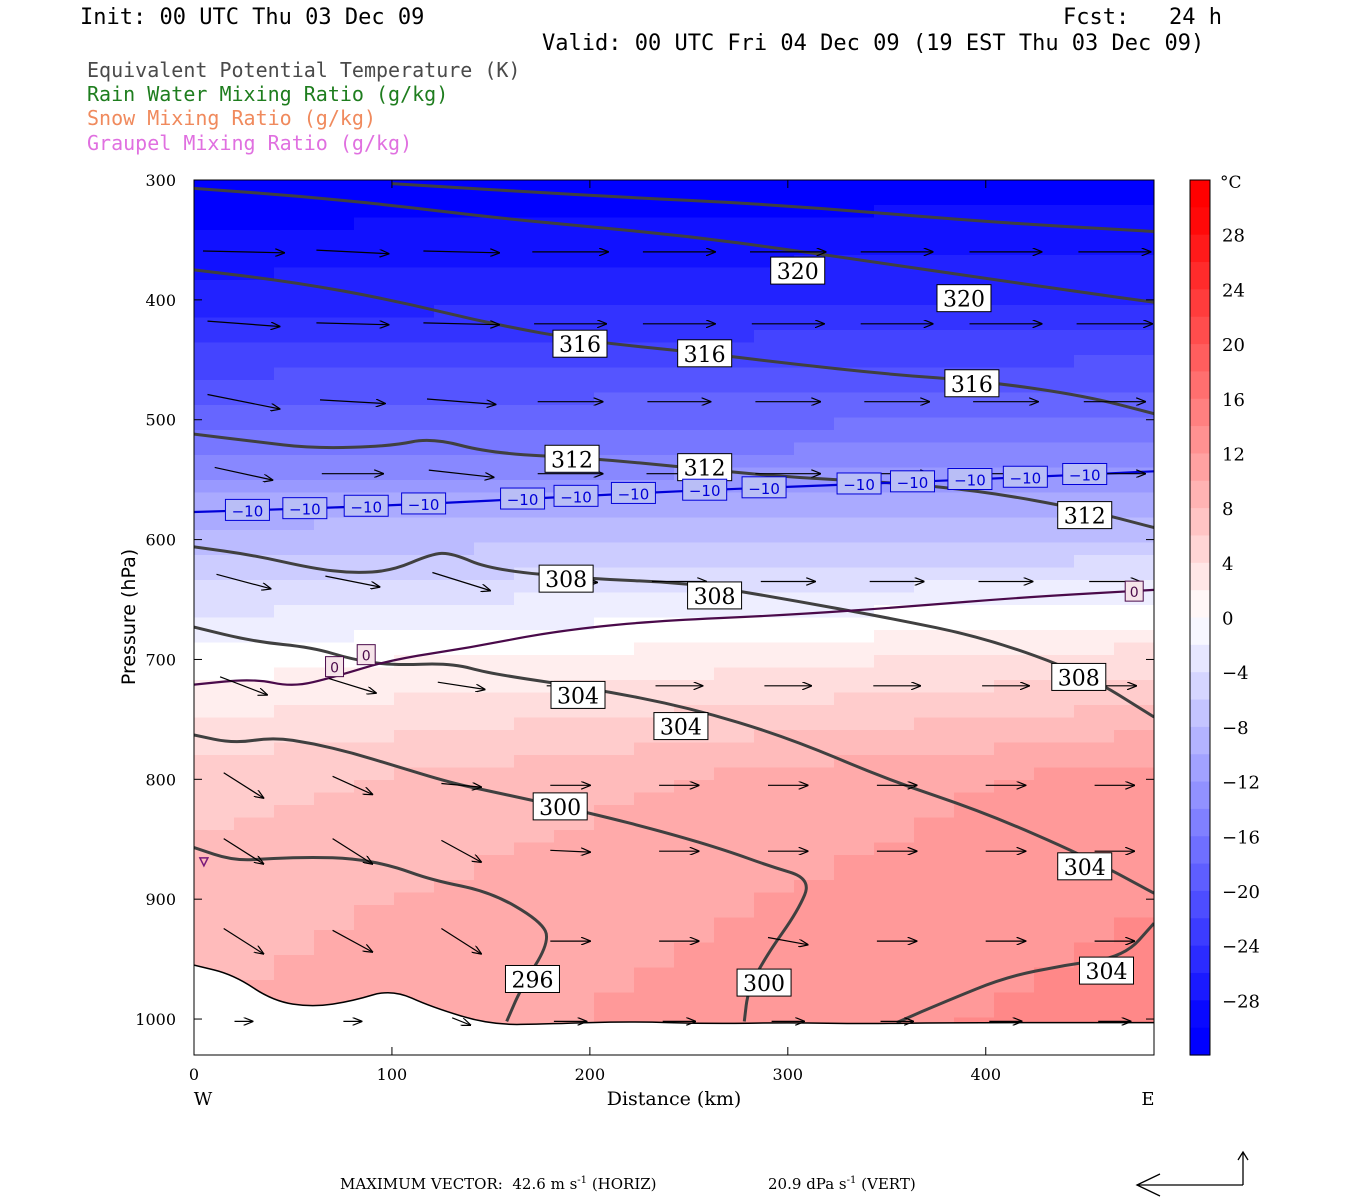 The image size is (1350, 1200). I want to click on colorbar-tick-label: 24, so click(1233, 290).